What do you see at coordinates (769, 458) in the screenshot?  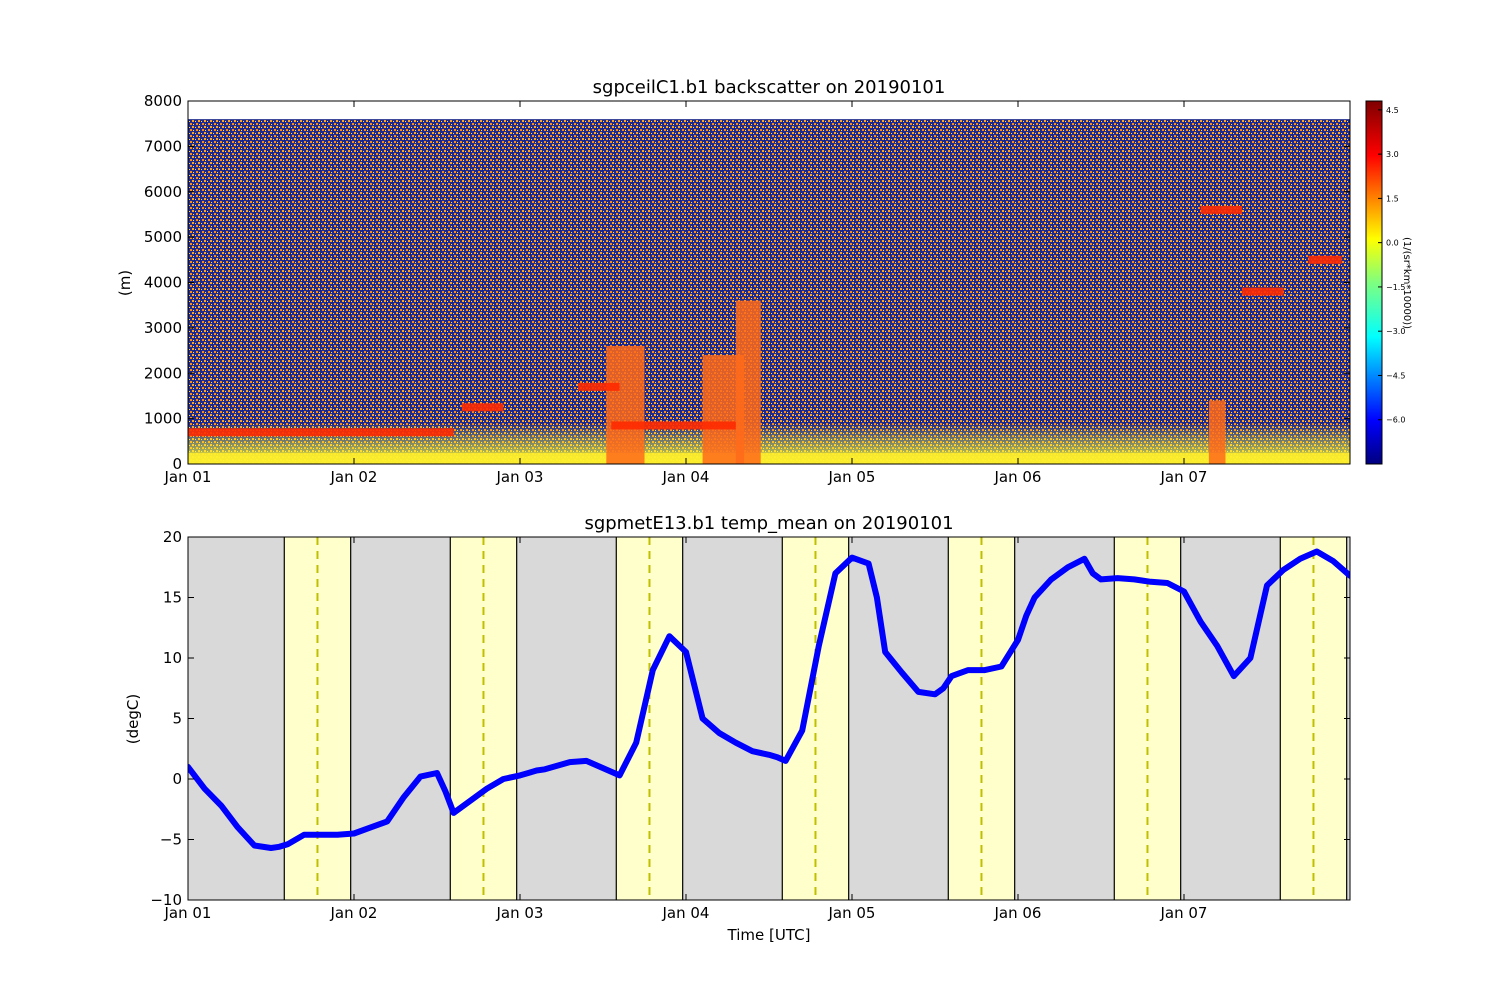 I see `surface-layer` at bounding box center [769, 458].